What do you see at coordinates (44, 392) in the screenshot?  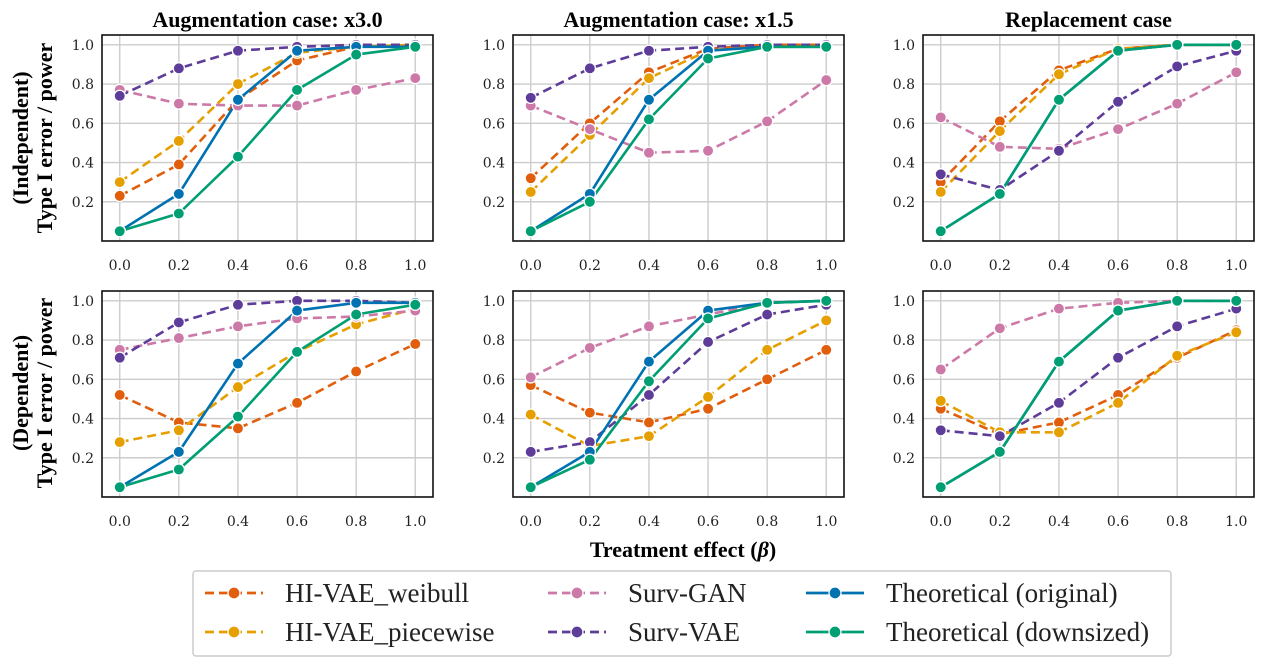 I see `row-label-line-2: Type I error / power` at bounding box center [44, 392].